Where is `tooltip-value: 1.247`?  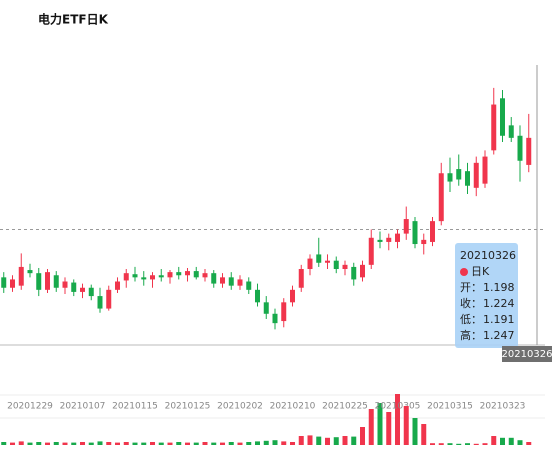
tooltip-value: 1.247 is located at coordinates (499, 335).